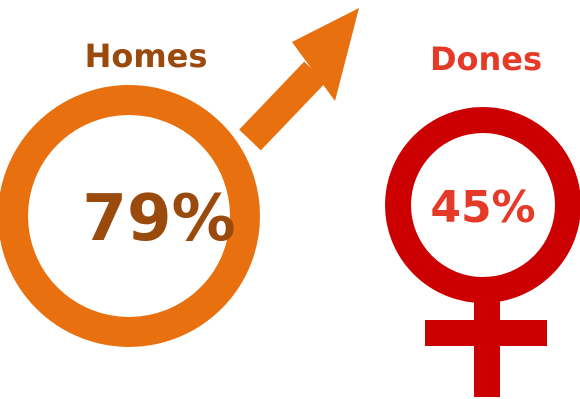 The height and width of the screenshot is (399, 580). What do you see at coordinates (482, 207) in the screenshot?
I see `value-label-dones: 45%` at bounding box center [482, 207].